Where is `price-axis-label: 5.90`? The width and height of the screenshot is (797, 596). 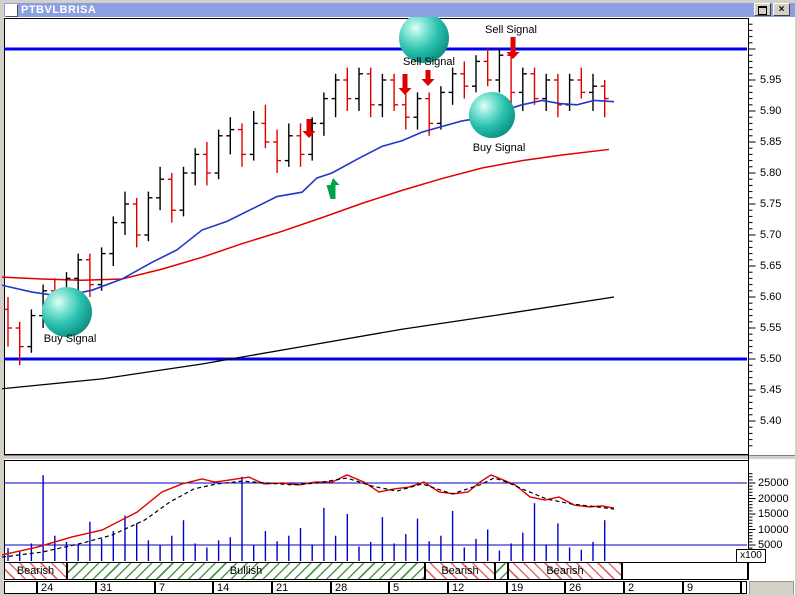
price-axis-label: 5.90 is located at coordinates (771, 111).